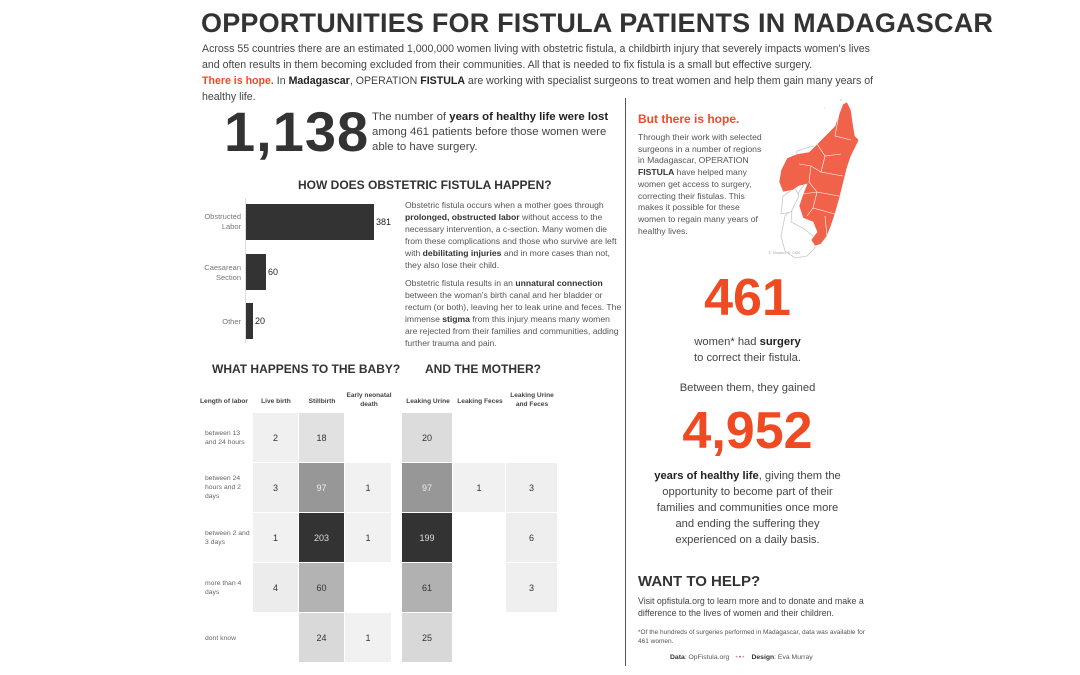  I want to click on t: debilitating injuries, so click(462, 253).